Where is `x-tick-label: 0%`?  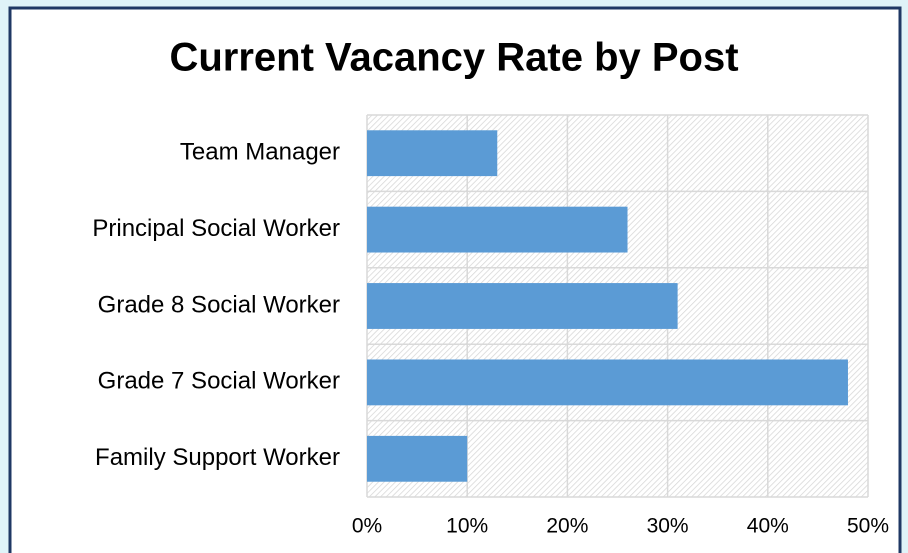
x-tick-label: 0% is located at coordinates (367, 526).